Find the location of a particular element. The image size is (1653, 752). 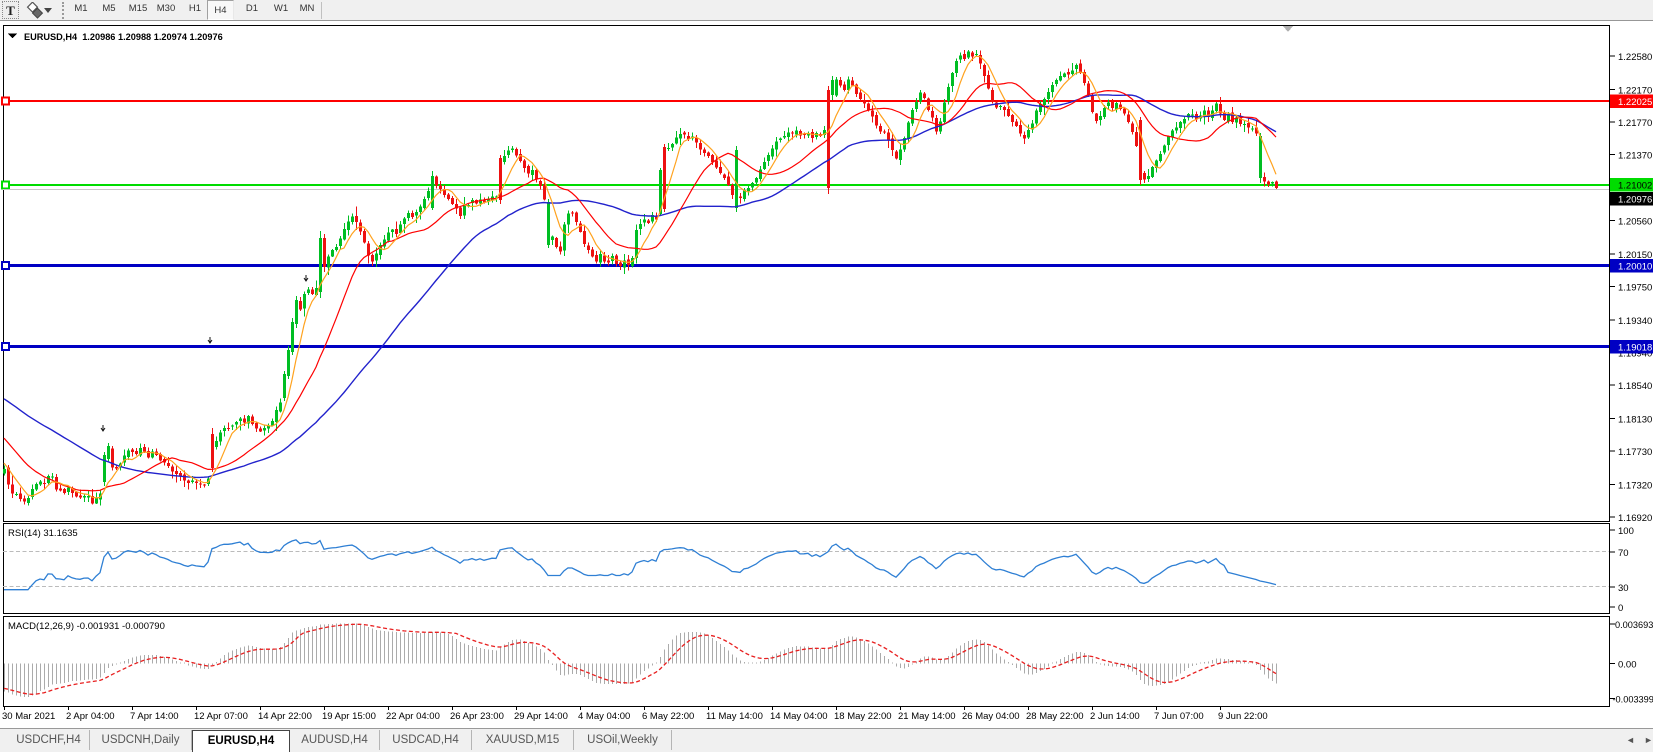

svg-text: 1.21770 is located at coordinates (1635, 123).